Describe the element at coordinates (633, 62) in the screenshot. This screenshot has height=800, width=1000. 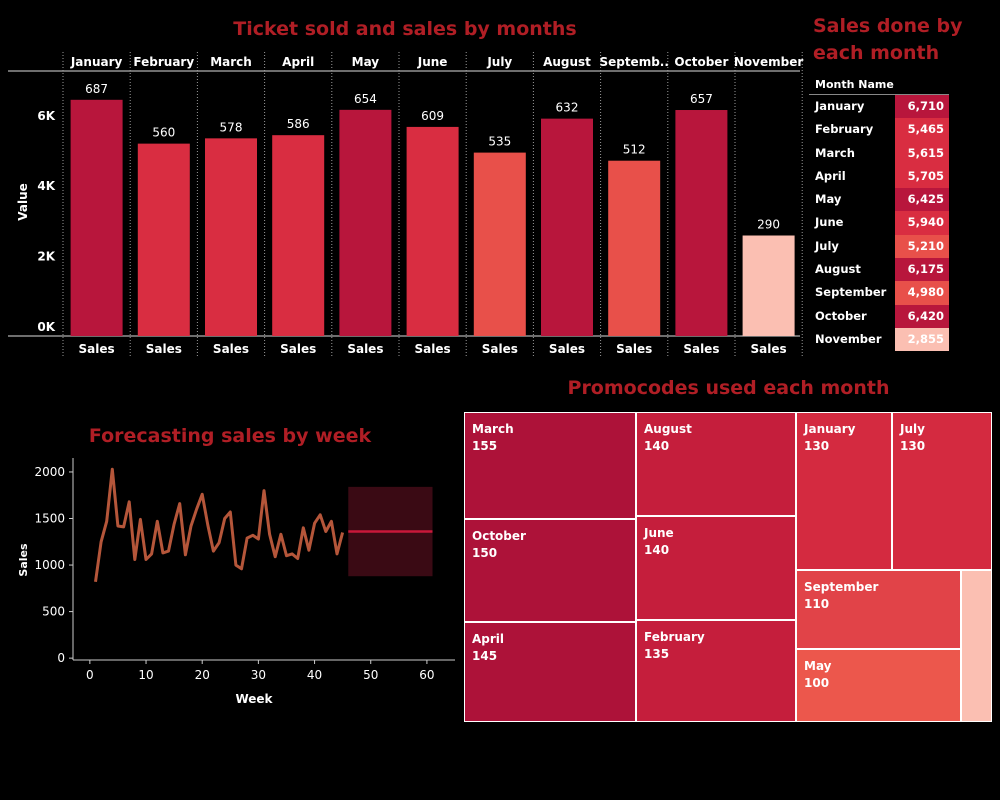
I see `month-header-label: Septemb..` at that location.